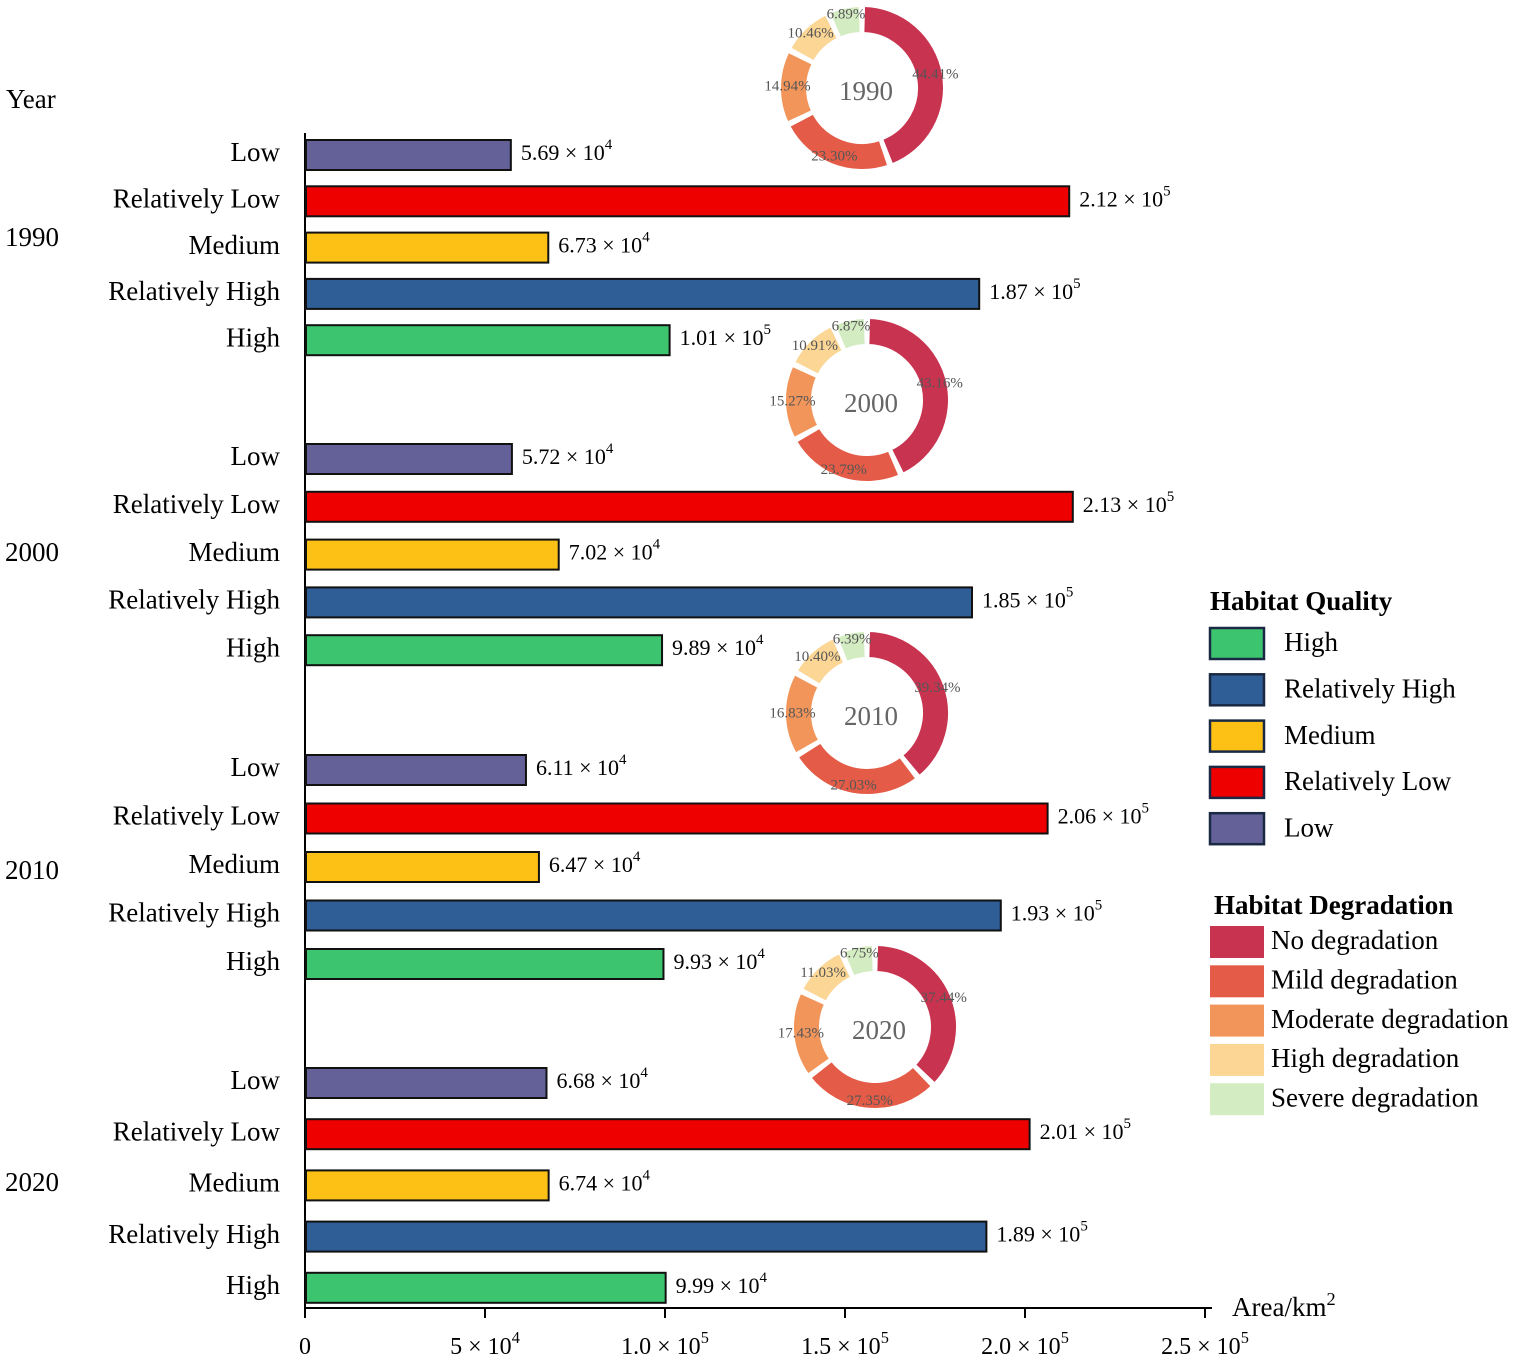  Describe the element at coordinates (908, 396) in the screenshot. I see `donut-slice-2000-no-degradation` at that location.